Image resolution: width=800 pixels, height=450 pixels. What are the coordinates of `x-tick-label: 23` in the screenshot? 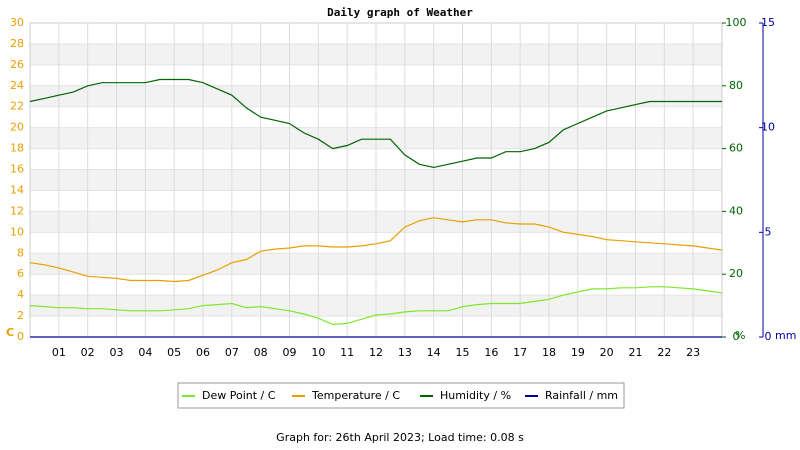 It's located at (693, 352).